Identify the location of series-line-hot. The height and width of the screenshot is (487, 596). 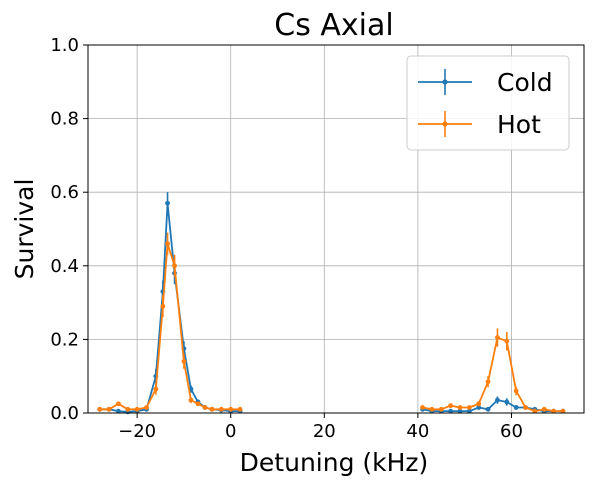
(492, 374).